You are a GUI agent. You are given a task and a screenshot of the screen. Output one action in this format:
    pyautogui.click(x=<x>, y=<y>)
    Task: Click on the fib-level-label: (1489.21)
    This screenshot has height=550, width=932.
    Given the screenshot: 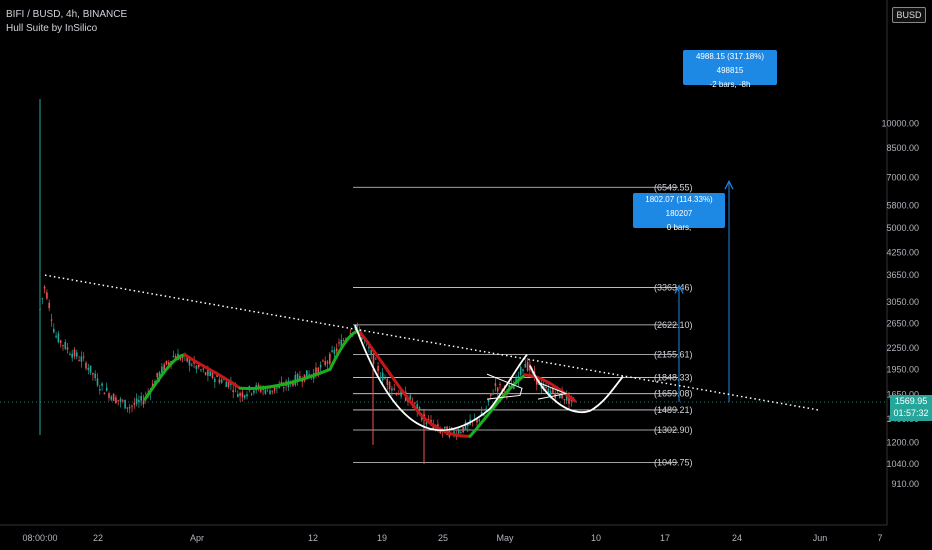 What is the action you would take?
    pyautogui.click(x=673, y=410)
    